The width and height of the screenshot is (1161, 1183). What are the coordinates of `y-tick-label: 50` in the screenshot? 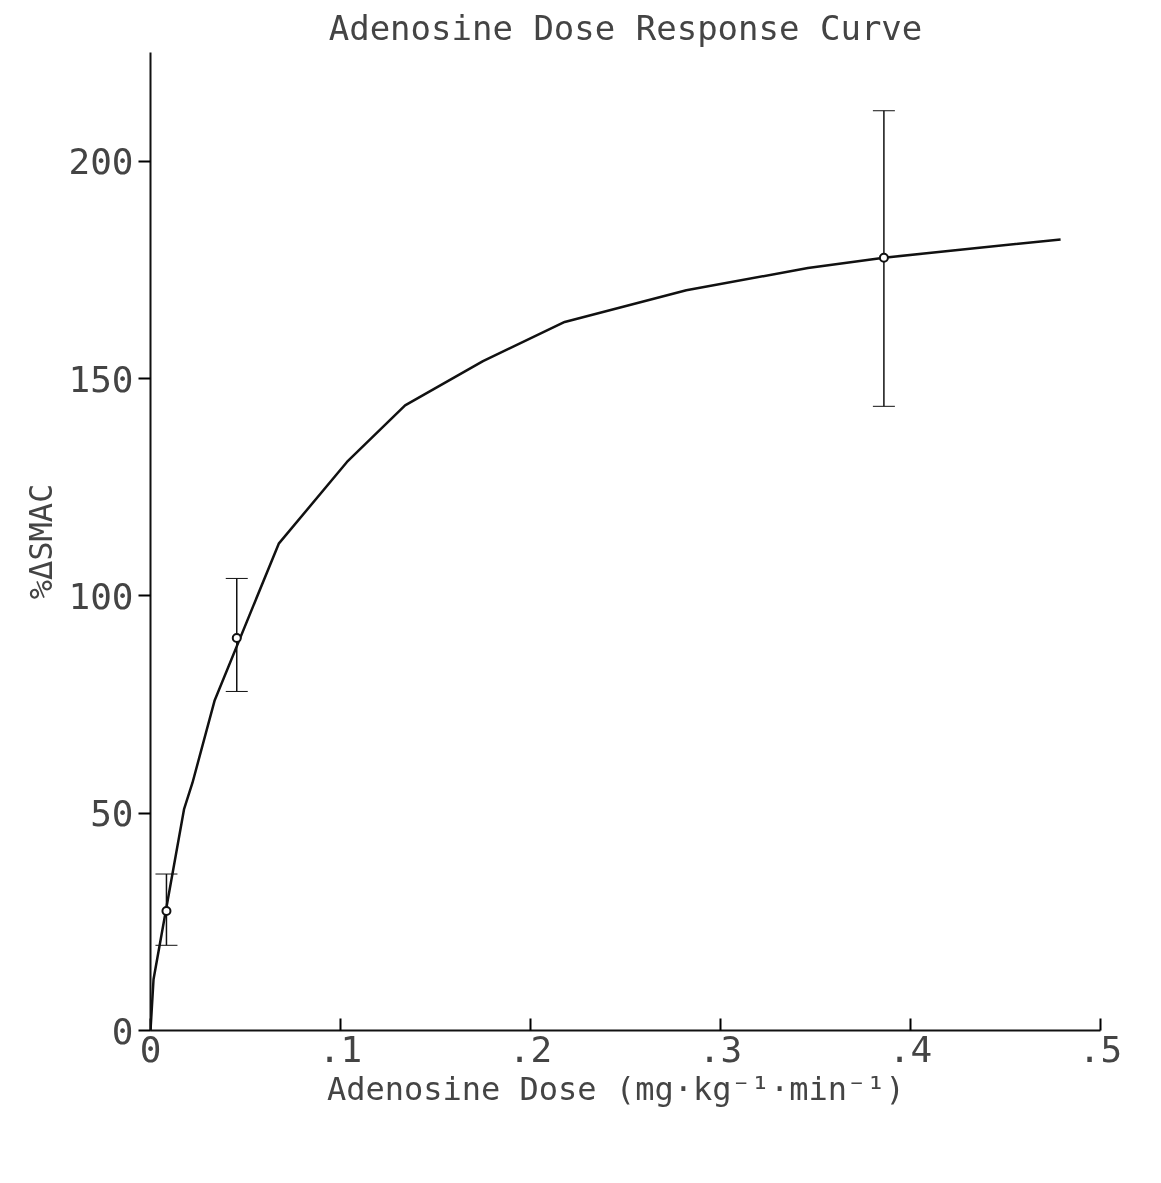 It's located at (112, 814).